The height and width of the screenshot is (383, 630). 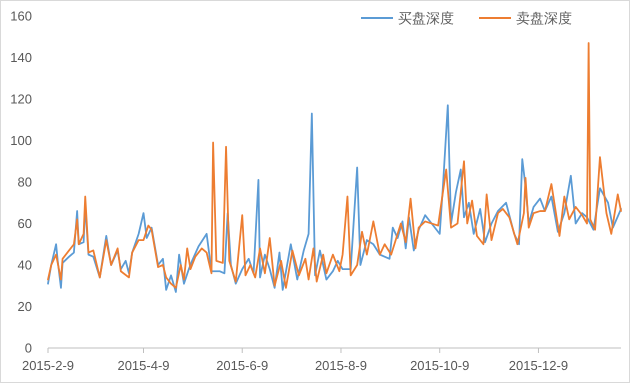 What do you see at coordinates (25, 265) in the screenshot?
I see `y-tick-label: 40` at bounding box center [25, 265].